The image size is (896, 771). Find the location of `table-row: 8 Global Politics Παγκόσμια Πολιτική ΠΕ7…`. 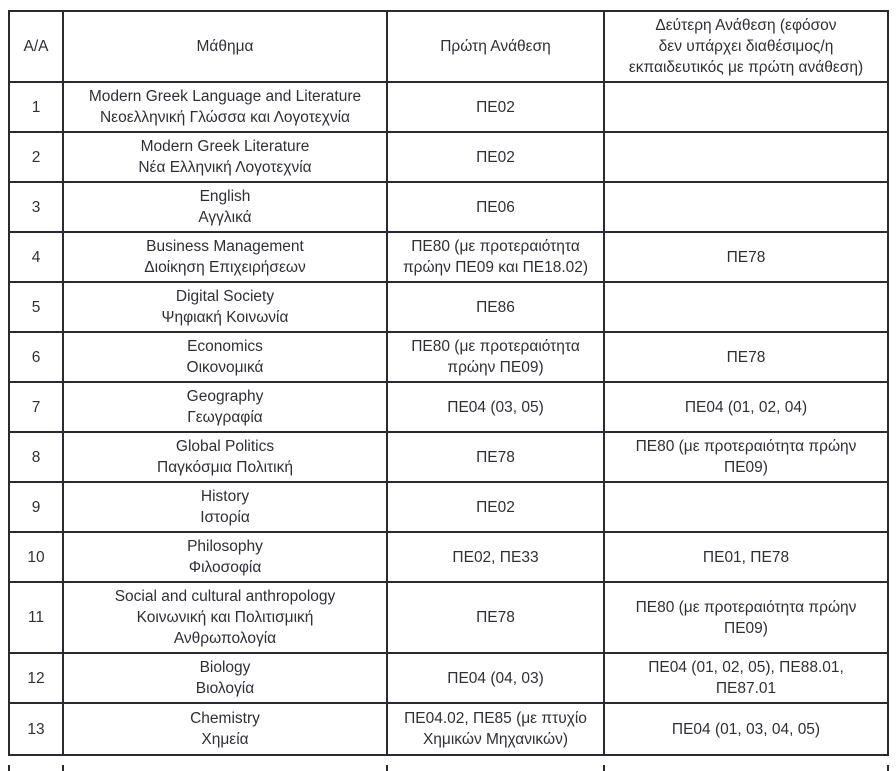

table-row: 8 Global Politics Παγκόσμια Πολιτική ΠΕ7… is located at coordinates (448, 458).